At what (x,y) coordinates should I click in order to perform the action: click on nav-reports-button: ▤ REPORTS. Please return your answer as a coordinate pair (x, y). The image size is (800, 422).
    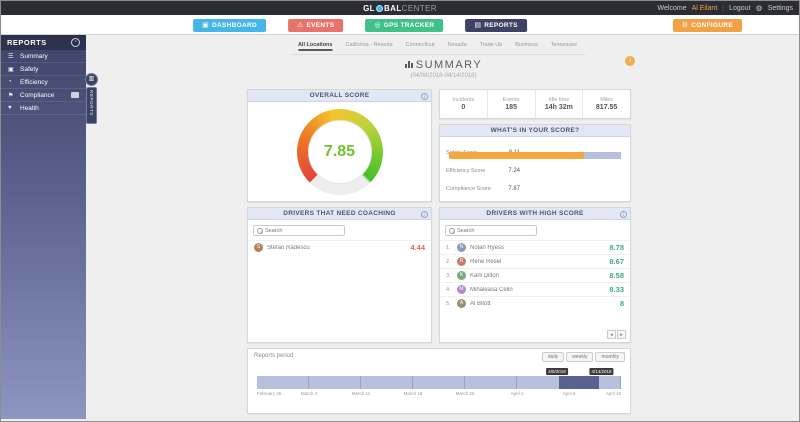
    Looking at the image, I should click on (496, 25).